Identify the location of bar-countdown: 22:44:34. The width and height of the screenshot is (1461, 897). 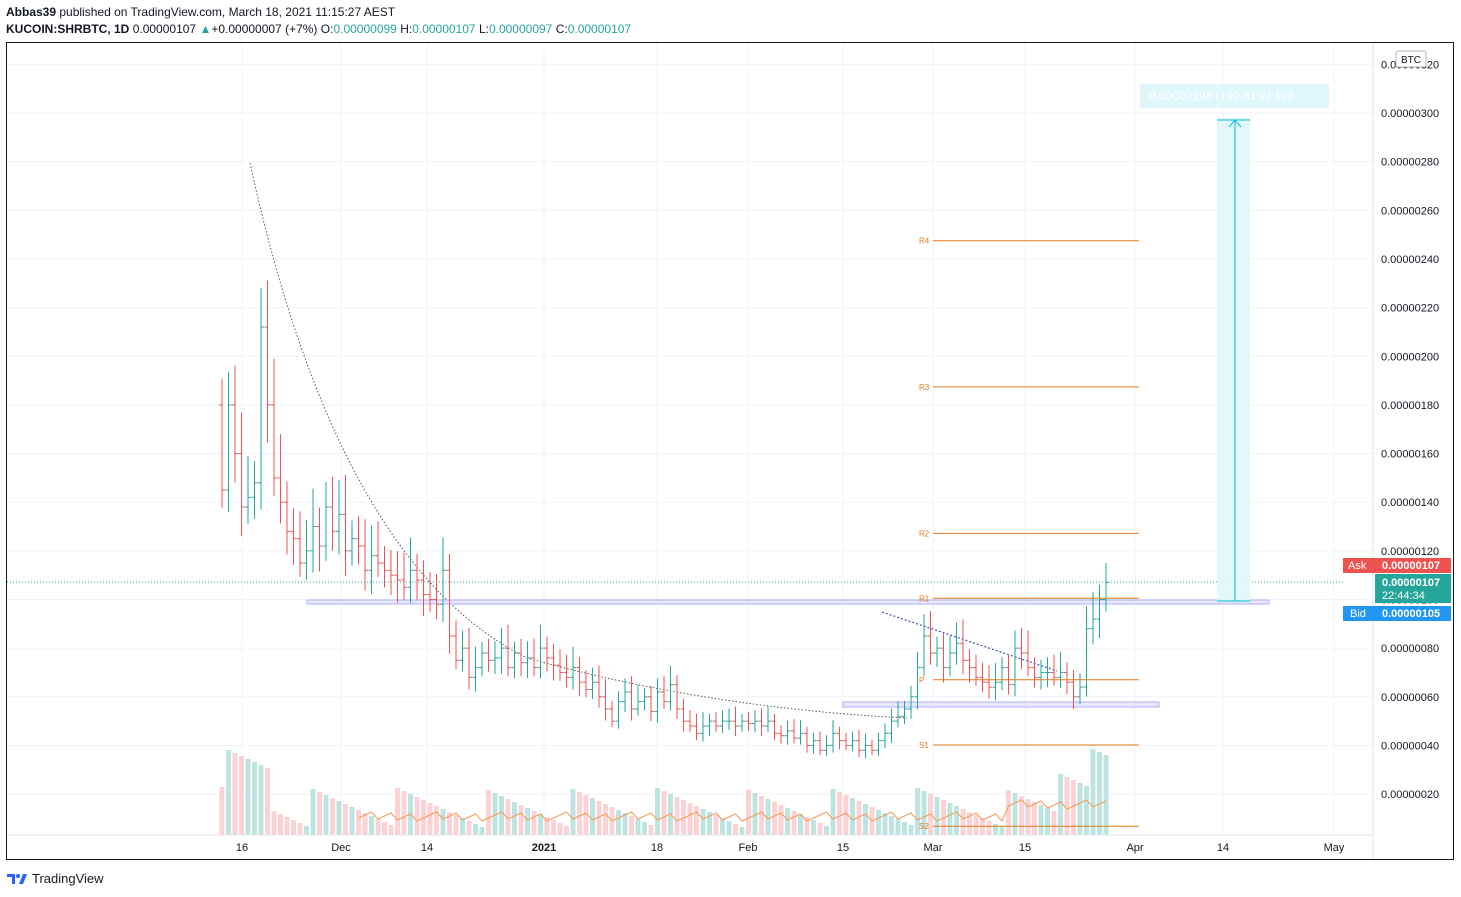
(1403, 596).